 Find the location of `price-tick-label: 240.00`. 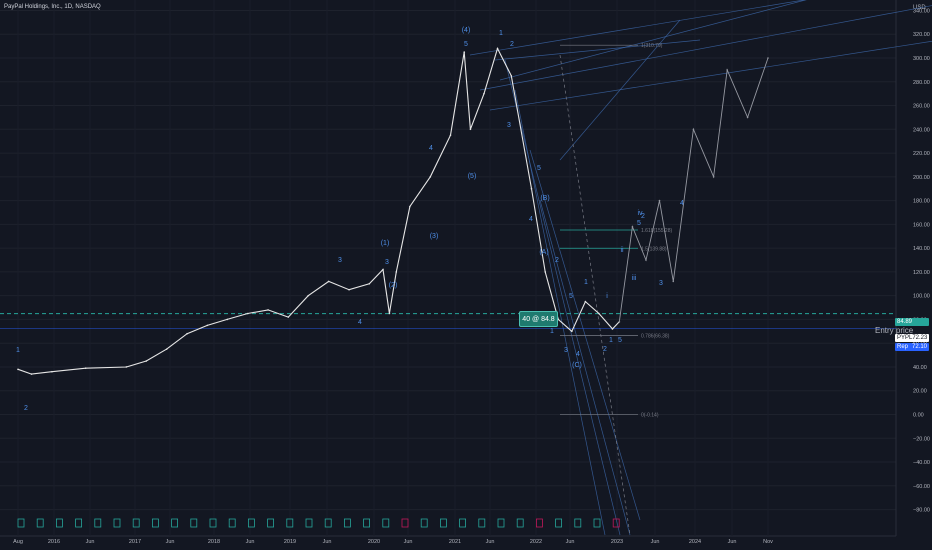

price-tick-label: 240.00 is located at coordinates (921, 130).